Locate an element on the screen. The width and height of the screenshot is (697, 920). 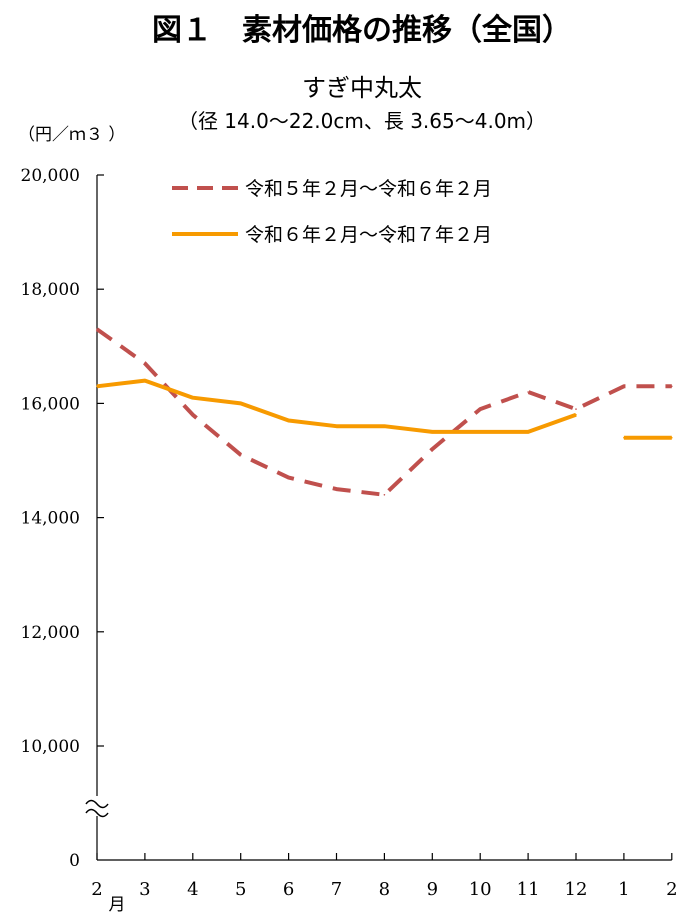
x-tick-label: 8 is located at coordinates (384, 889).